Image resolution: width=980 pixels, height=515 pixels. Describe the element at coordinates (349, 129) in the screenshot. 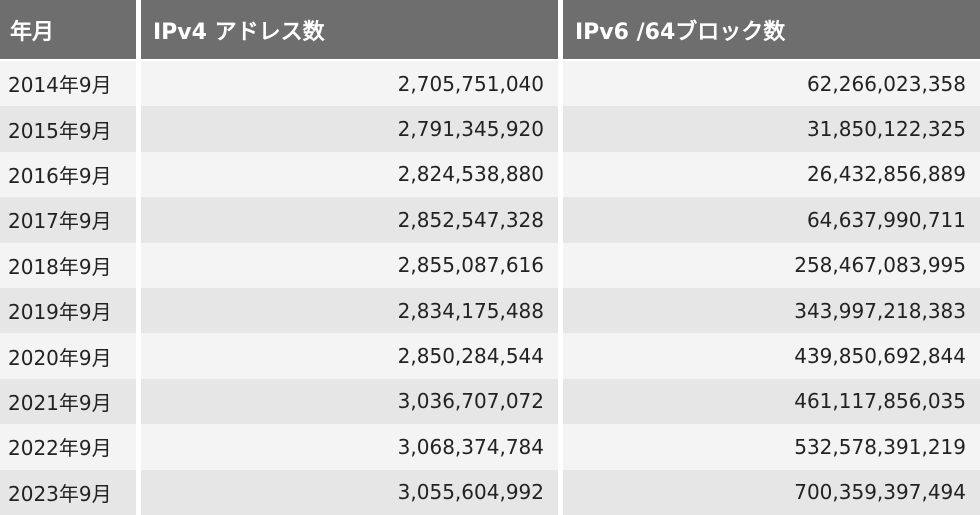

I see `row-ipv4-count: 2,791,345,920` at that location.